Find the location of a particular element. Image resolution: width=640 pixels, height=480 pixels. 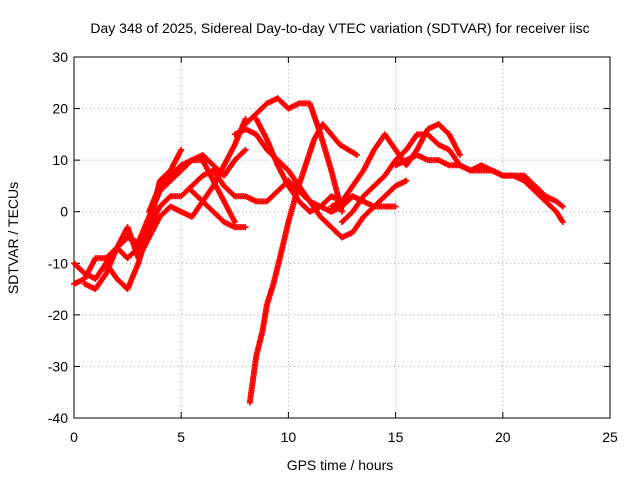

x-tick-label: 25 is located at coordinates (610, 437).